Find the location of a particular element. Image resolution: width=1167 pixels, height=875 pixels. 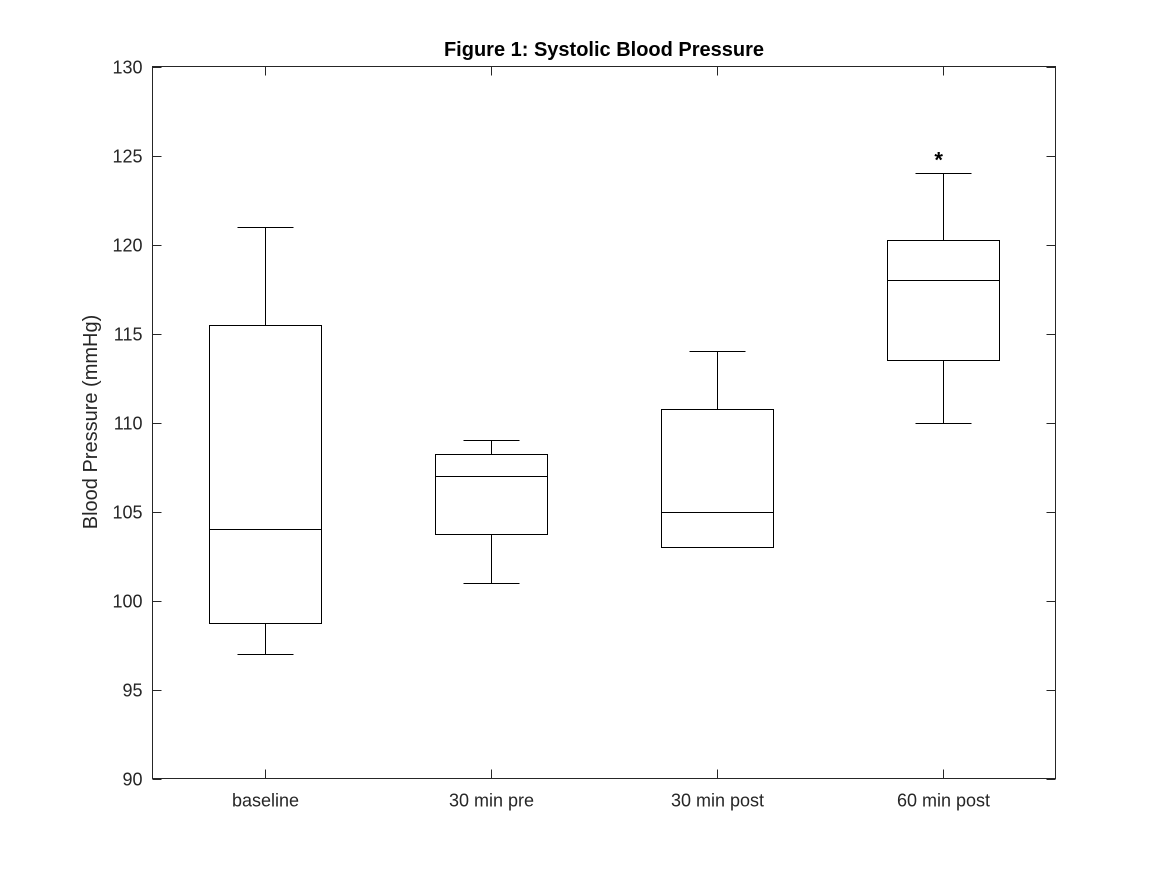

chart-title: Figure 1: Systolic Blood Pressure is located at coordinates (604, 50).